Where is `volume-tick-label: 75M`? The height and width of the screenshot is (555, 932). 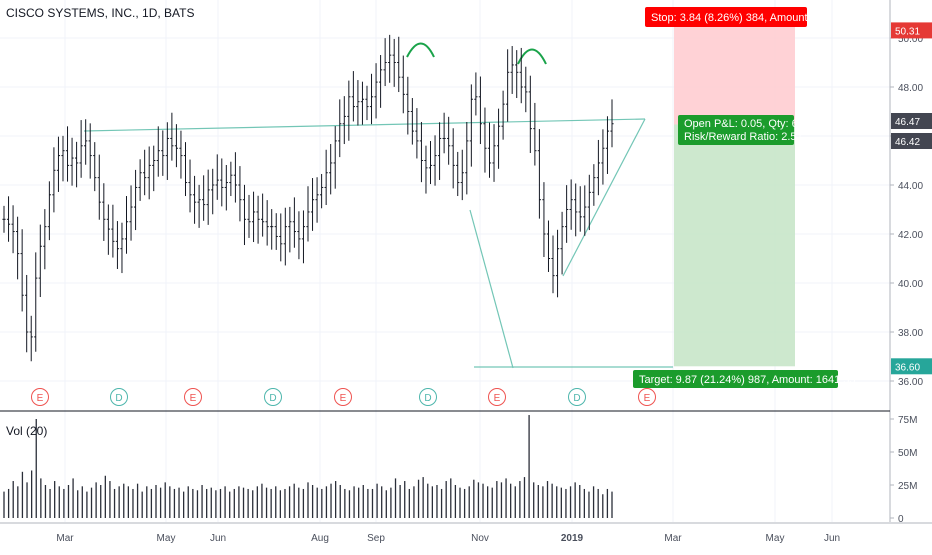
volume-tick-label: 75M is located at coordinates (907, 420).